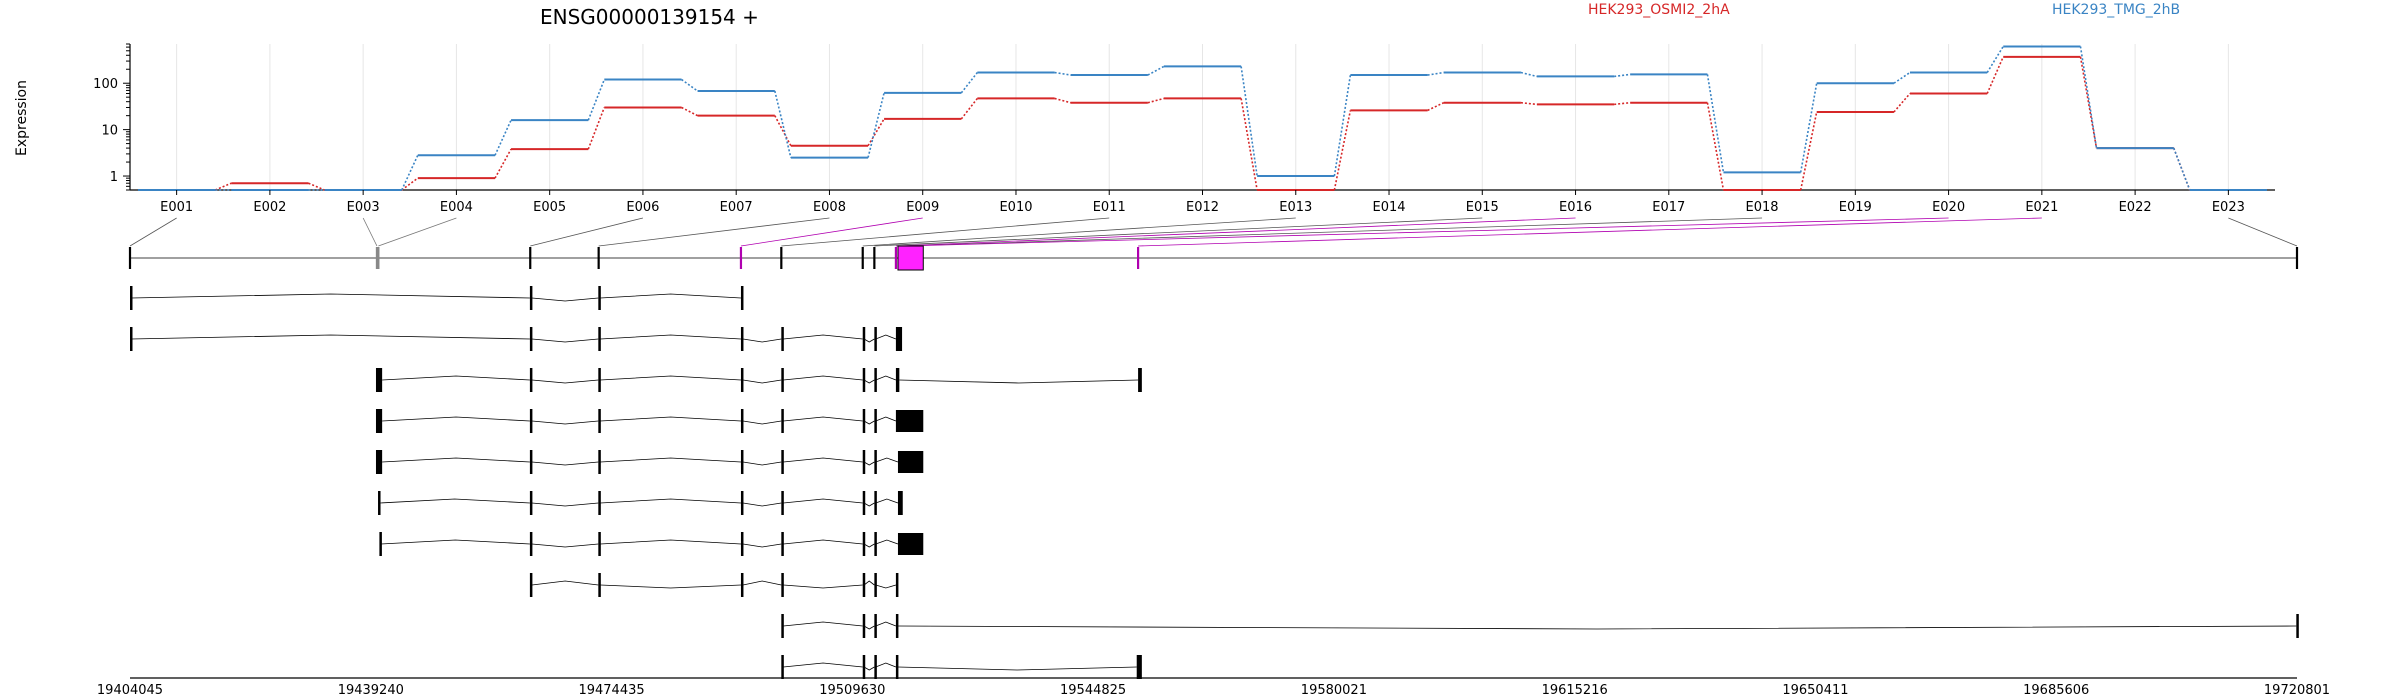 This screenshot has width=2400, height=700. I want to click on y-tick-label: 10, so click(109, 131).